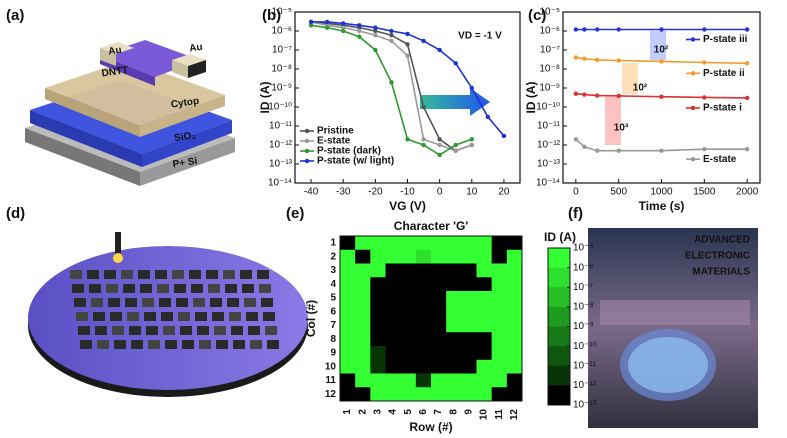 This screenshot has width=787, height=438. I want to click on x-tick-label: 2, so click(362, 412).